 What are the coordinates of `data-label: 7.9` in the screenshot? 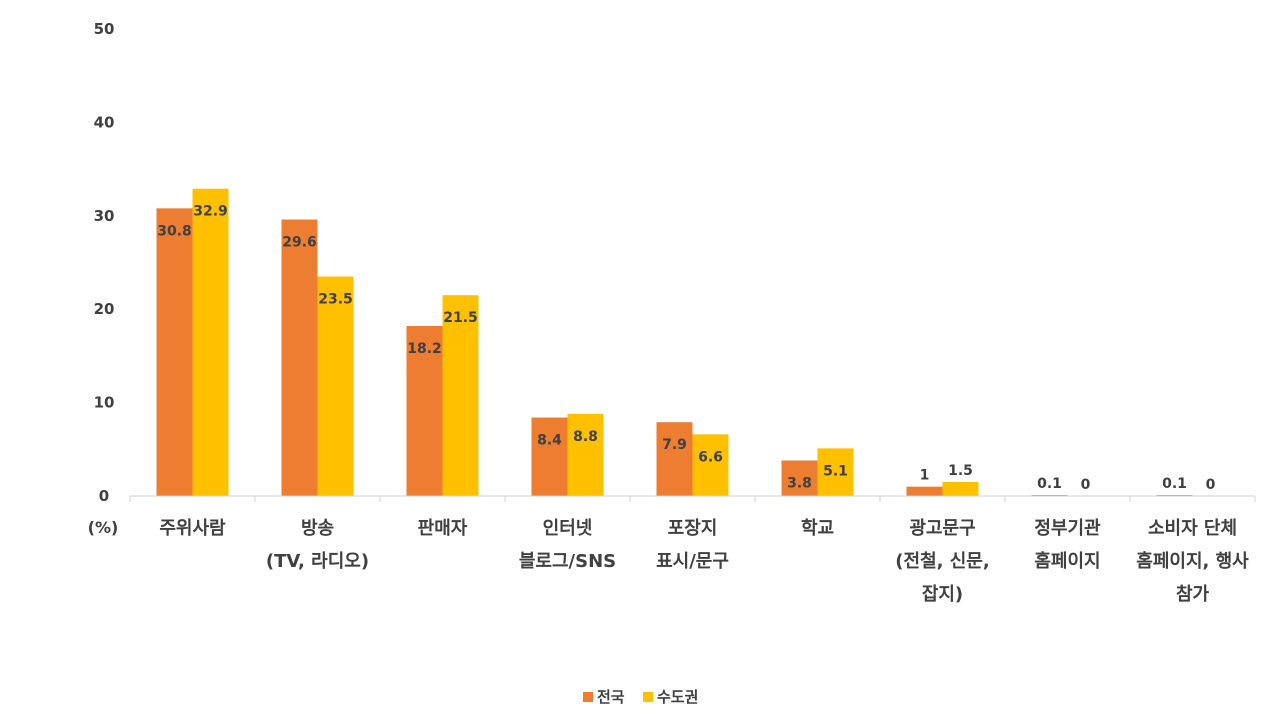 It's located at (674, 445).